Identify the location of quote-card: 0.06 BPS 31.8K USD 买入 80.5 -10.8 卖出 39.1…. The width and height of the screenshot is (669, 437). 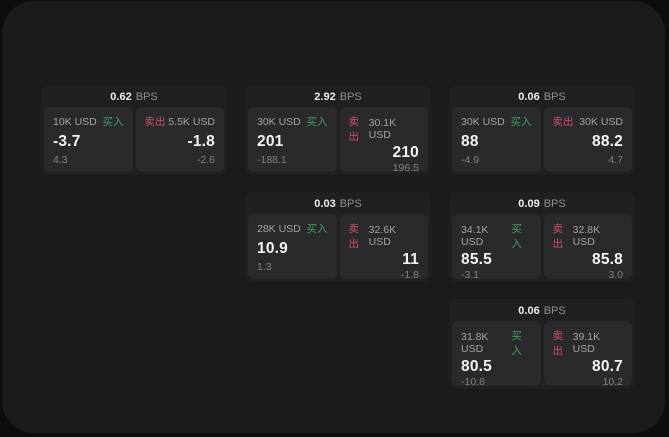
(542, 344).